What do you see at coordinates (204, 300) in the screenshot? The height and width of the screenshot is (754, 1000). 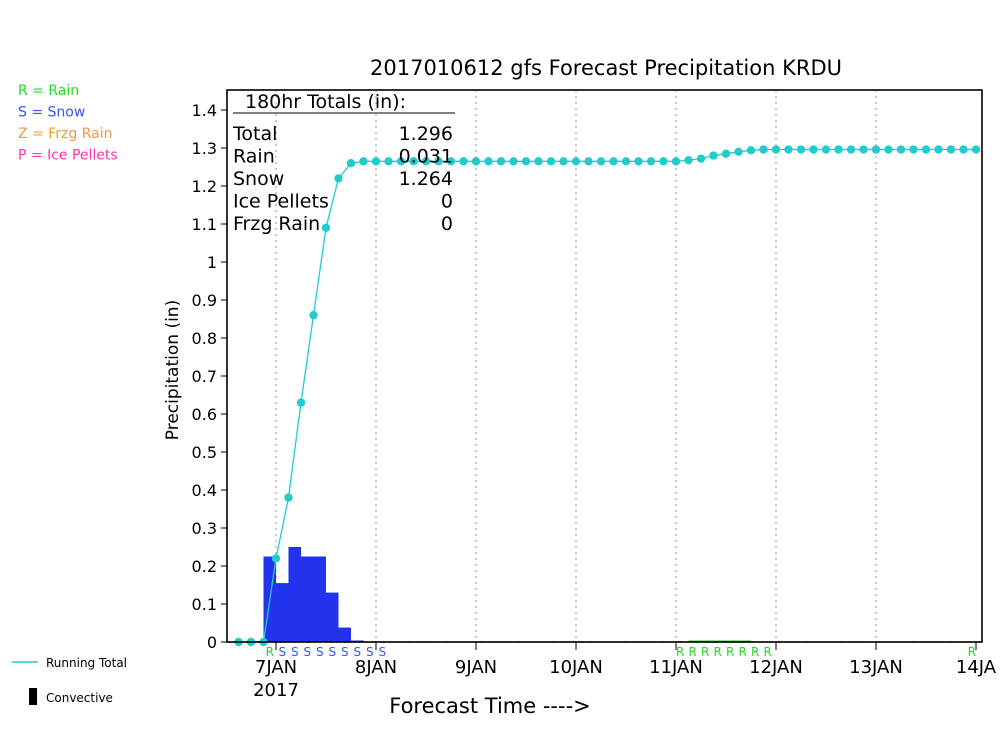 I see `y-tick-label: 0.9` at bounding box center [204, 300].